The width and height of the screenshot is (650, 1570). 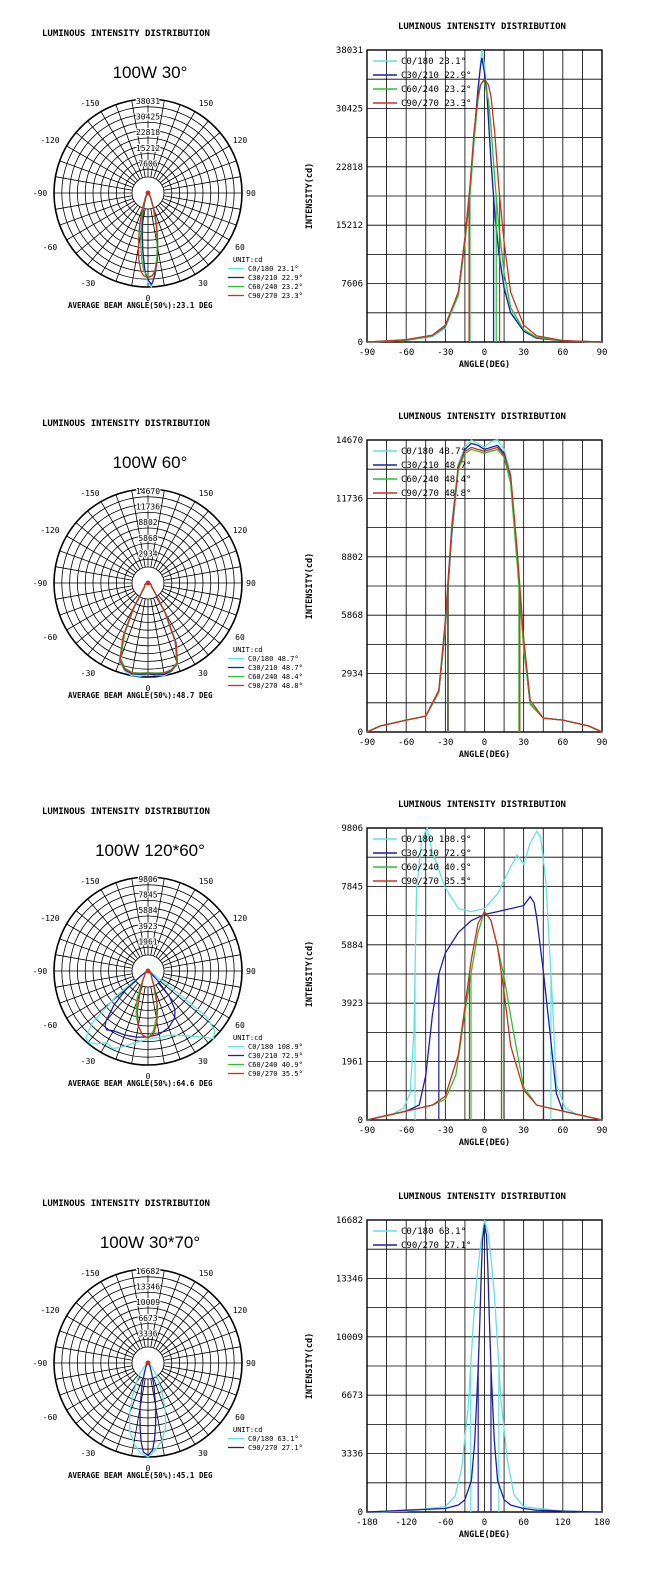 I want to click on y-tick-label: 0, so click(x=360, y=1513).